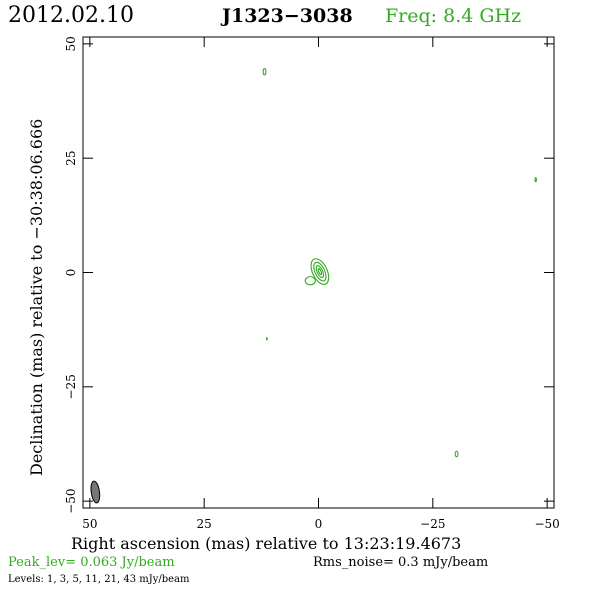  Describe the element at coordinates (71, 386) in the screenshot. I see `y-tick-label: −25` at that location.